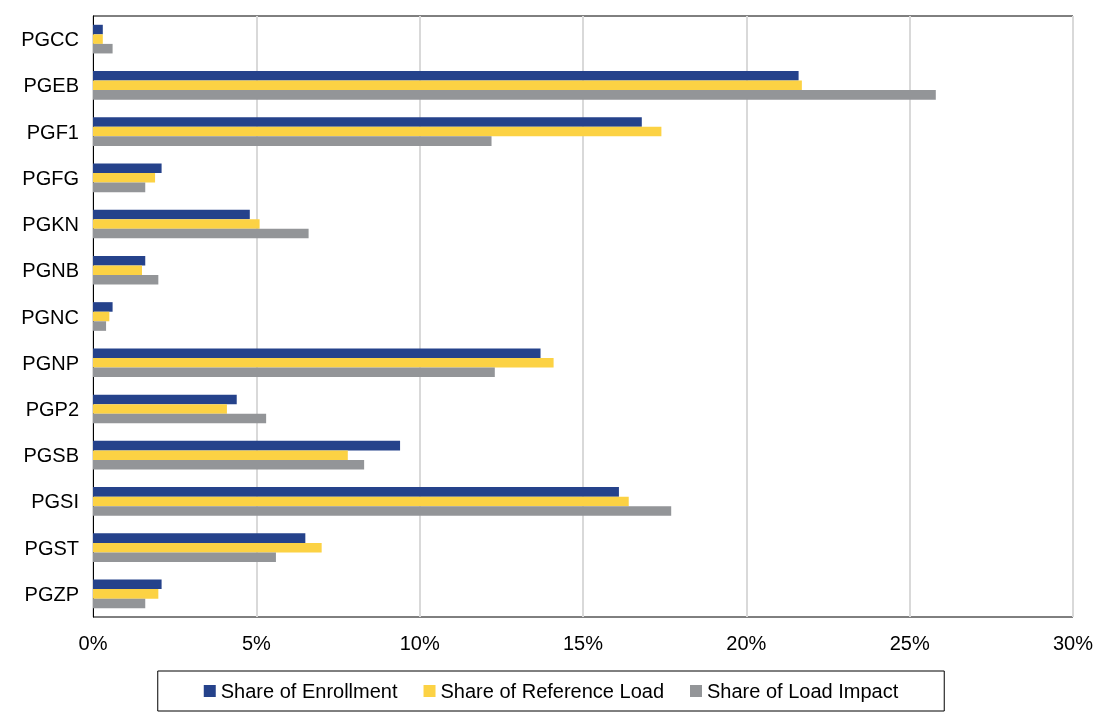 Image resolution: width=1102 pixels, height=717 pixels. Describe the element at coordinates (51, 547) in the screenshot. I see `y-tick-label: PGST` at that location.